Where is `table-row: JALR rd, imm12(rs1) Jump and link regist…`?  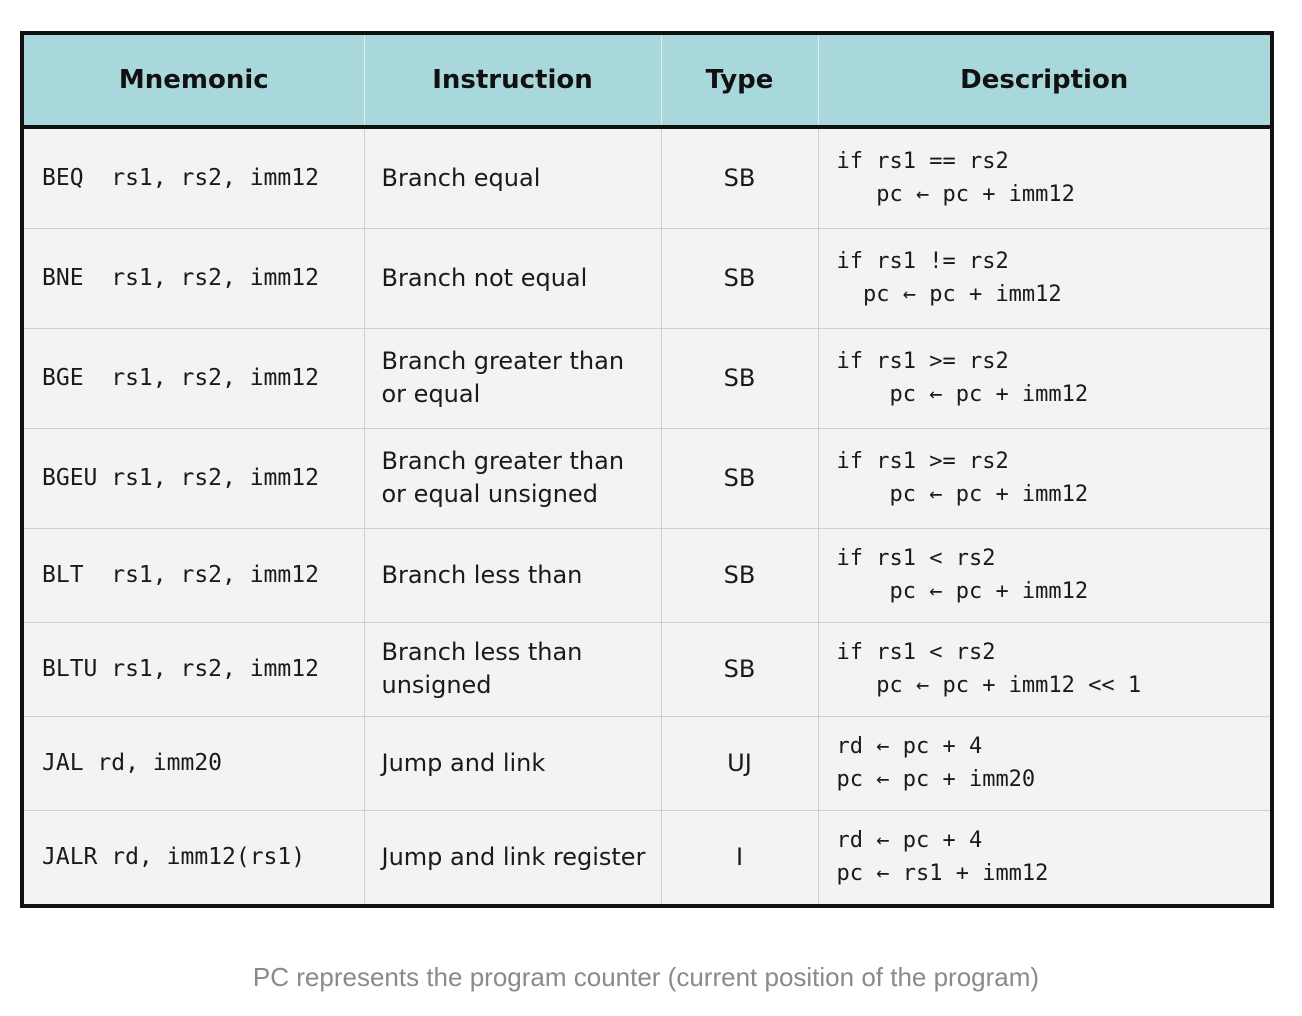 table-row: JALR rd, imm12(rs1) Jump and link regist… is located at coordinates (647, 857).